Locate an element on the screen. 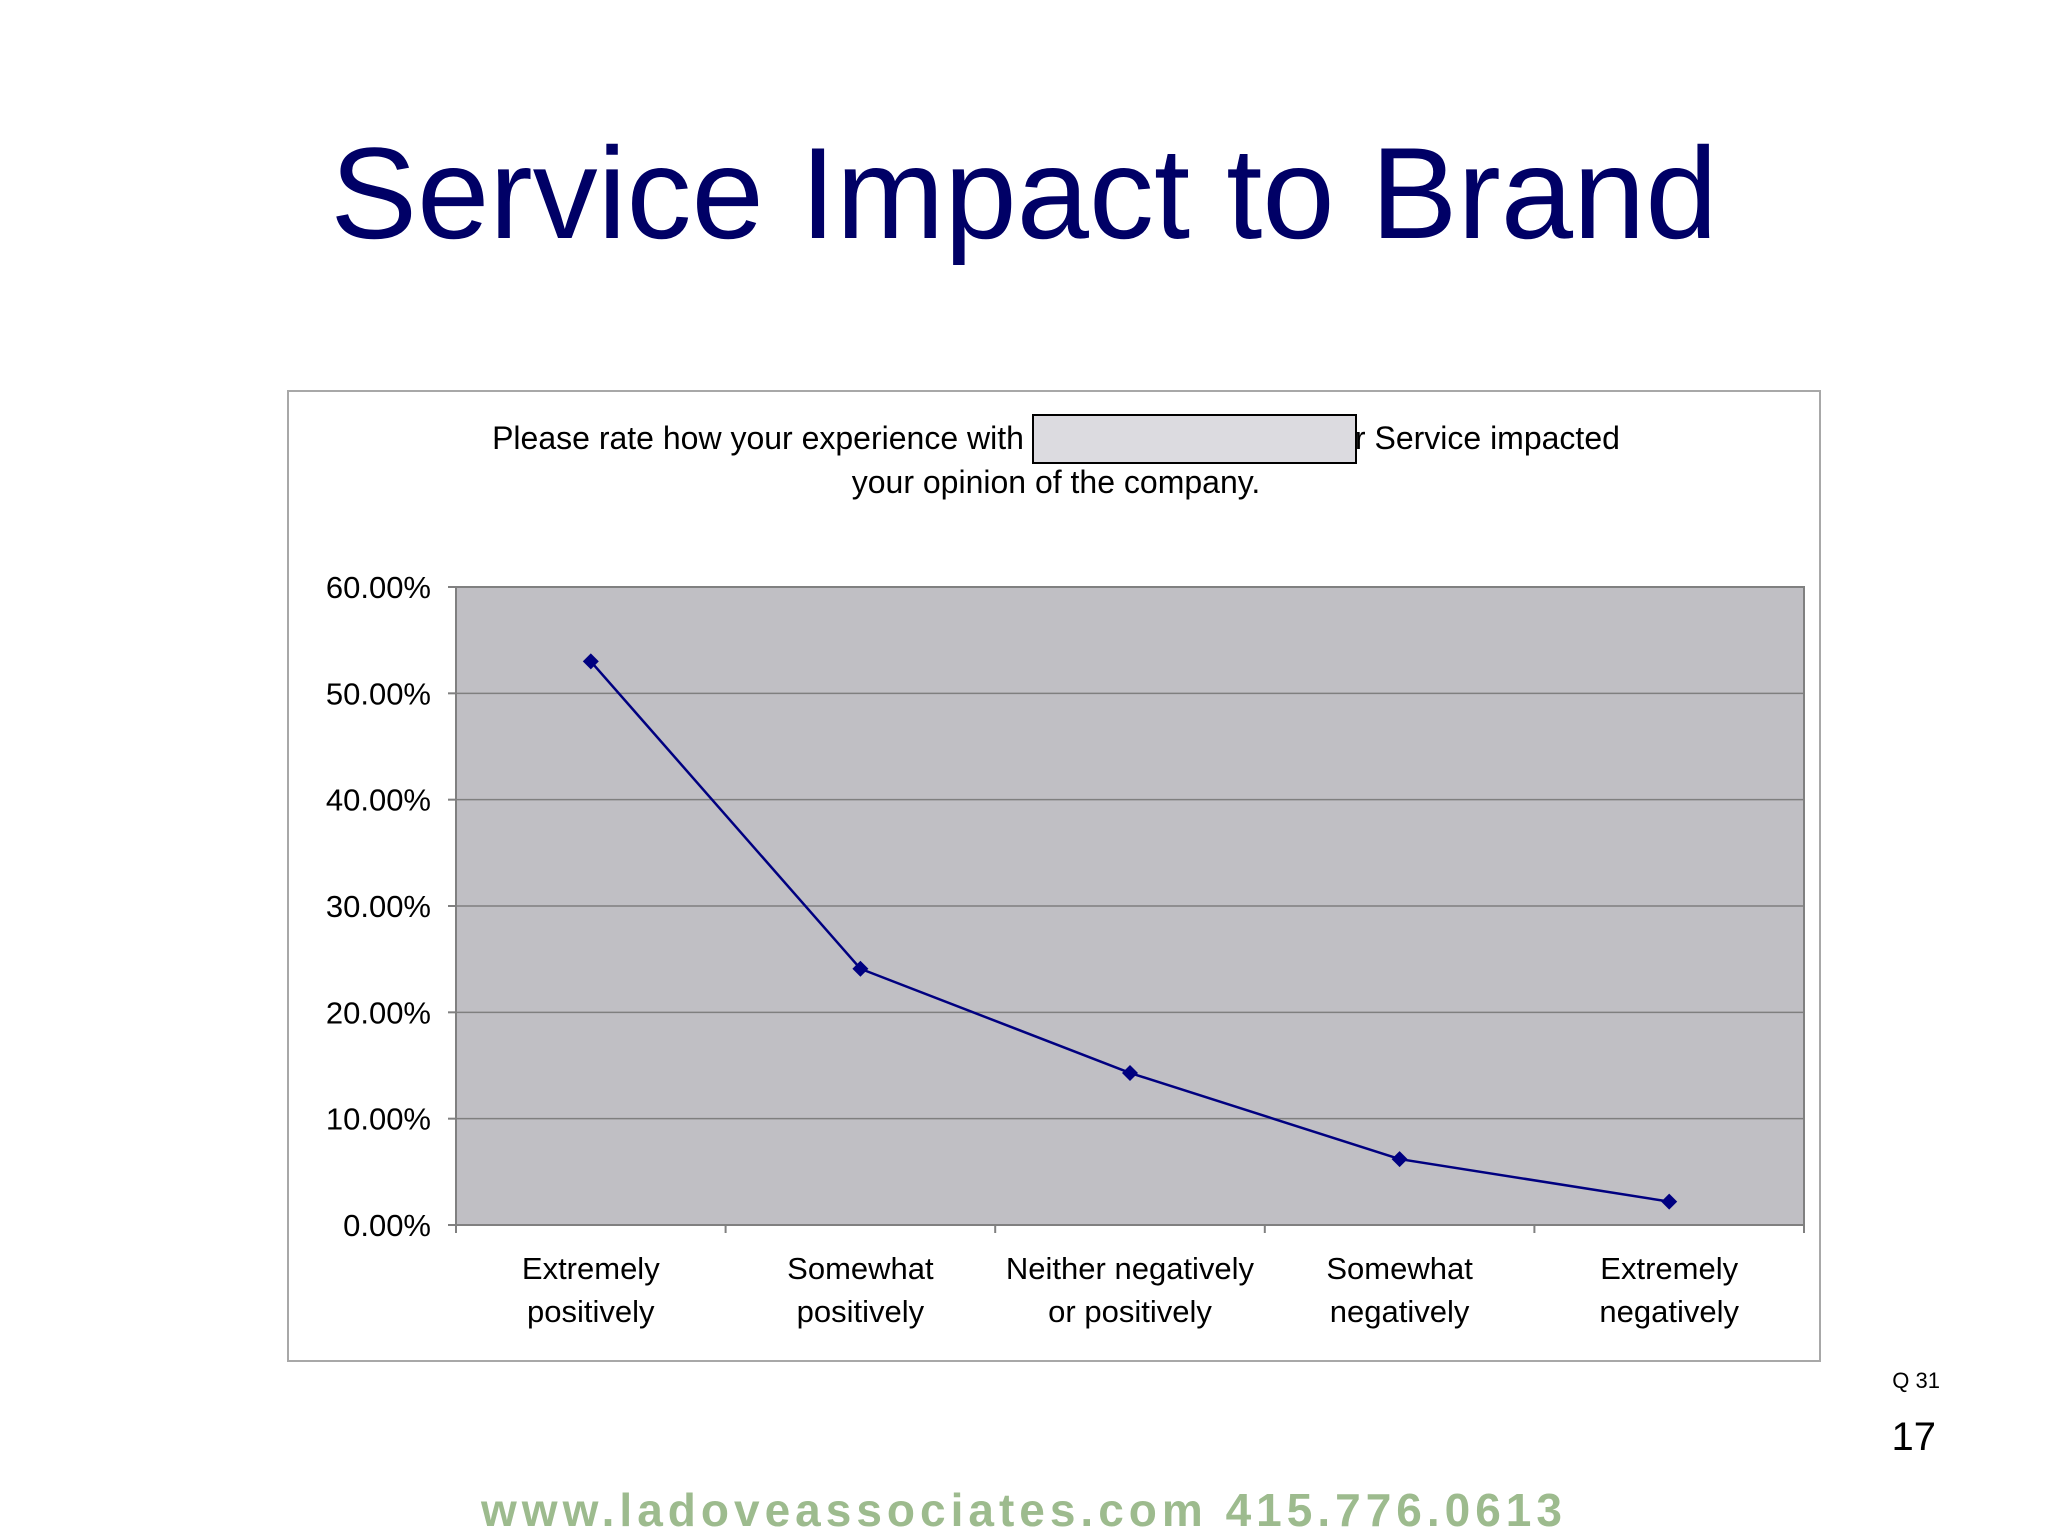 The height and width of the screenshot is (1540, 2048). y-tick-label: 40.00% is located at coordinates (378, 800).